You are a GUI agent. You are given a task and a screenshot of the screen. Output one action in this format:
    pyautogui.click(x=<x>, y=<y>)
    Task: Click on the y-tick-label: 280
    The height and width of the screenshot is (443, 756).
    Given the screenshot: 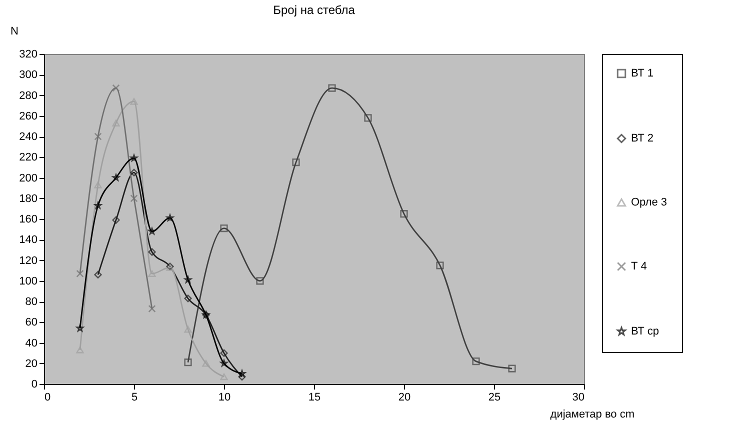 What is the action you would take?
    pyautogui.click(x=28, y=96)
    